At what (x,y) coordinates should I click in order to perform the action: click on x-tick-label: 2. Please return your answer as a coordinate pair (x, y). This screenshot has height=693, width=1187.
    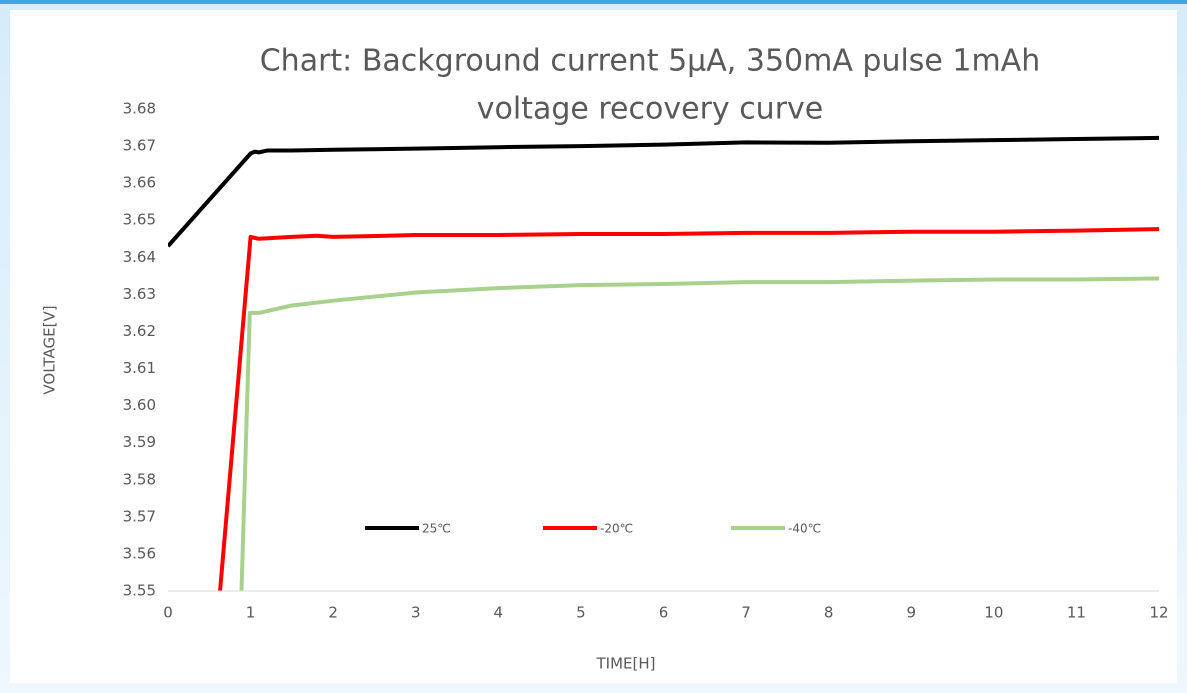
    Looking at the image, I should click on (333, 613).